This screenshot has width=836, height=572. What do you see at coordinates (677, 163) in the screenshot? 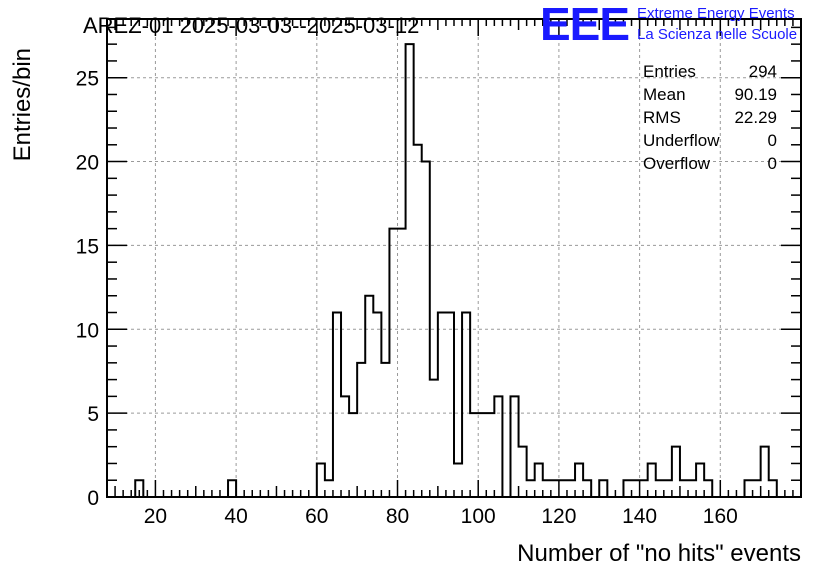
I see `stats-label: Overflow` at bounding box center [677, 163].